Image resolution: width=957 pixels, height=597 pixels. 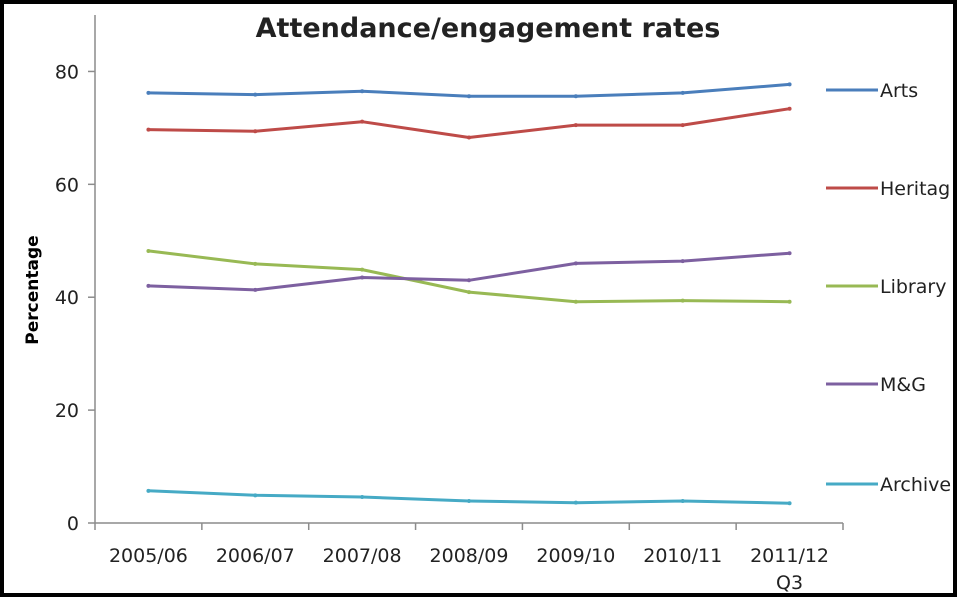 I want to click on legend-label: M&G, so click(x=903, y=385).